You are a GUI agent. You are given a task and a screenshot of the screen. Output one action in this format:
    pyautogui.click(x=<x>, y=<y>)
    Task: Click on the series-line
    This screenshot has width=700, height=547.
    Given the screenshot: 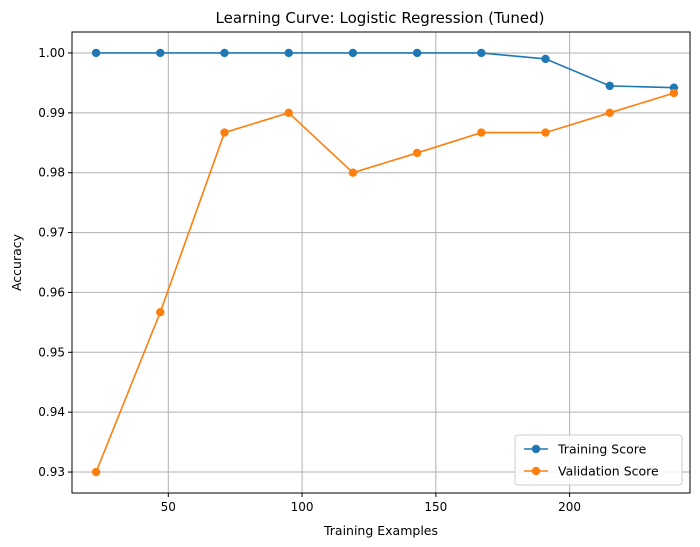 What is the action you would take?
    pyautogui.click(x=385, y=70)
    